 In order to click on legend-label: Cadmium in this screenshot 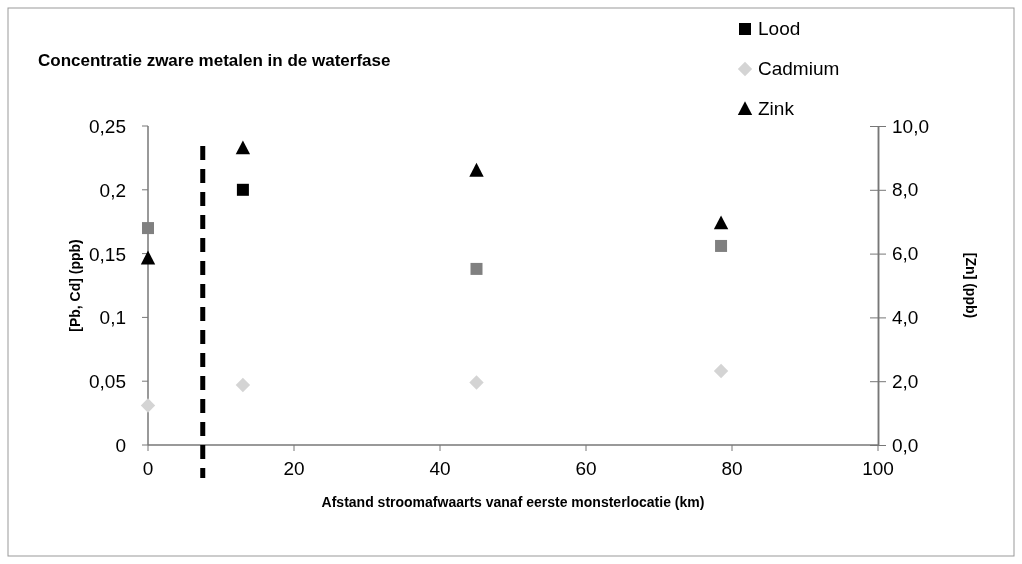, I will do `click(799, 68)`.